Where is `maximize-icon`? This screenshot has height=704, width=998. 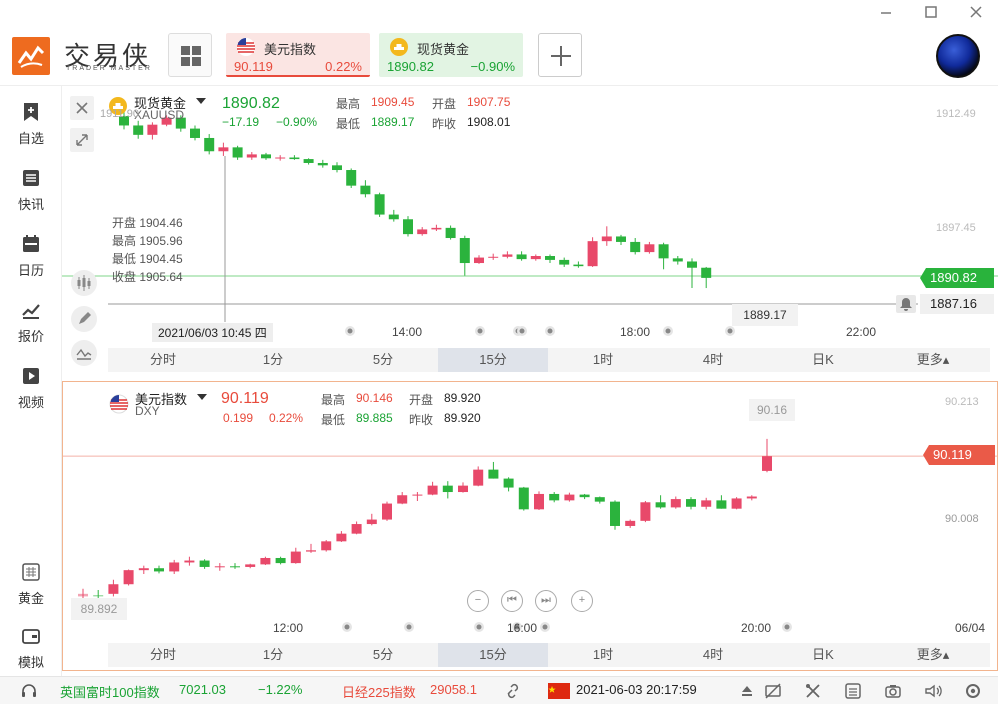
maximize-icon is located at coordinates (931, 12).